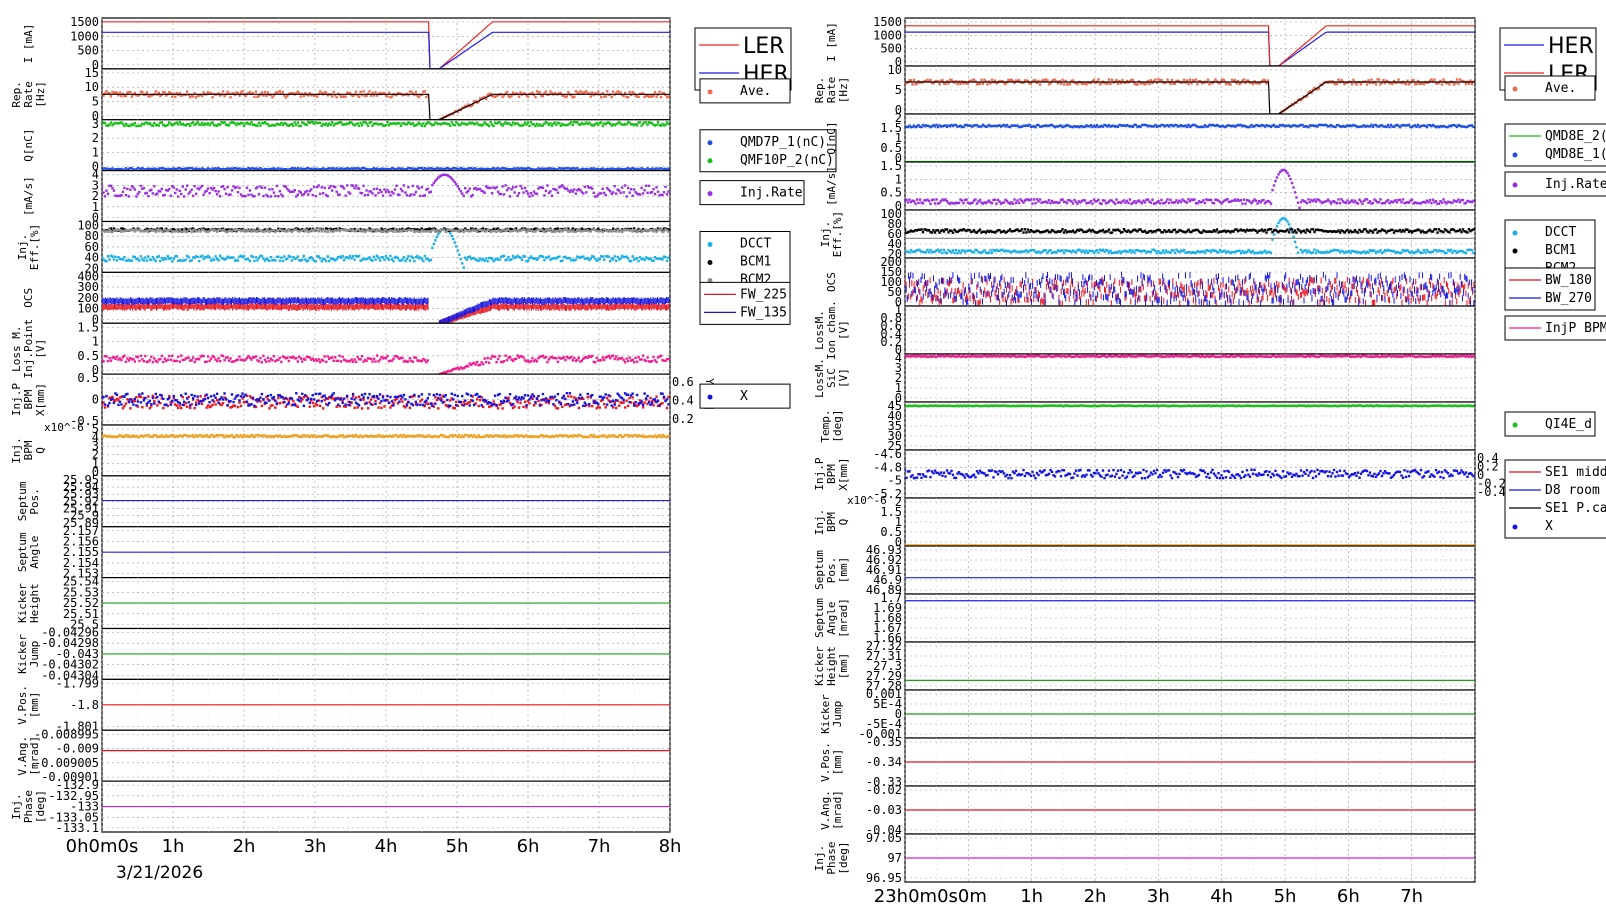 The height and width of the screenshot is (912, 1606). I want to click on y-axis-label: Eff.[%], so click(34, 247).